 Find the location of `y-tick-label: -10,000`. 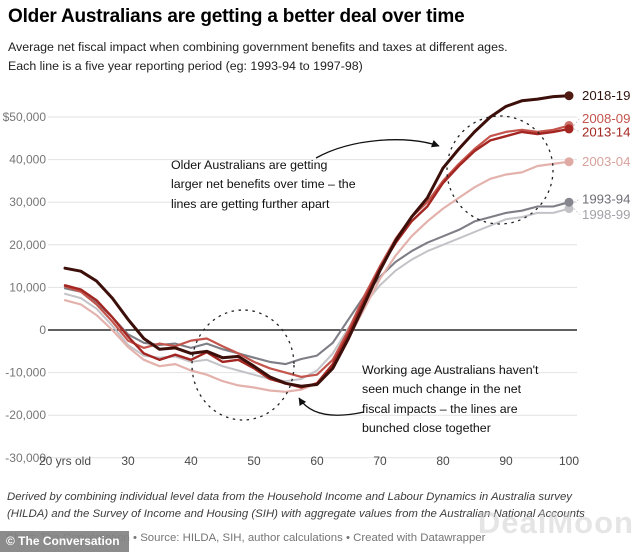

y-tick-label: -10,000 is located at coordinates (25, 373).